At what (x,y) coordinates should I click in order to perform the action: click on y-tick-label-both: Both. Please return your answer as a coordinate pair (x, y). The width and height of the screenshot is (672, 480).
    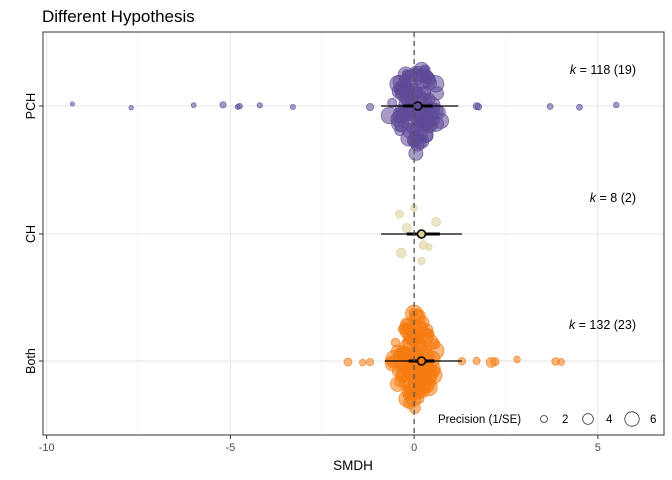
    Looking at the image, I should click on (31, 361).